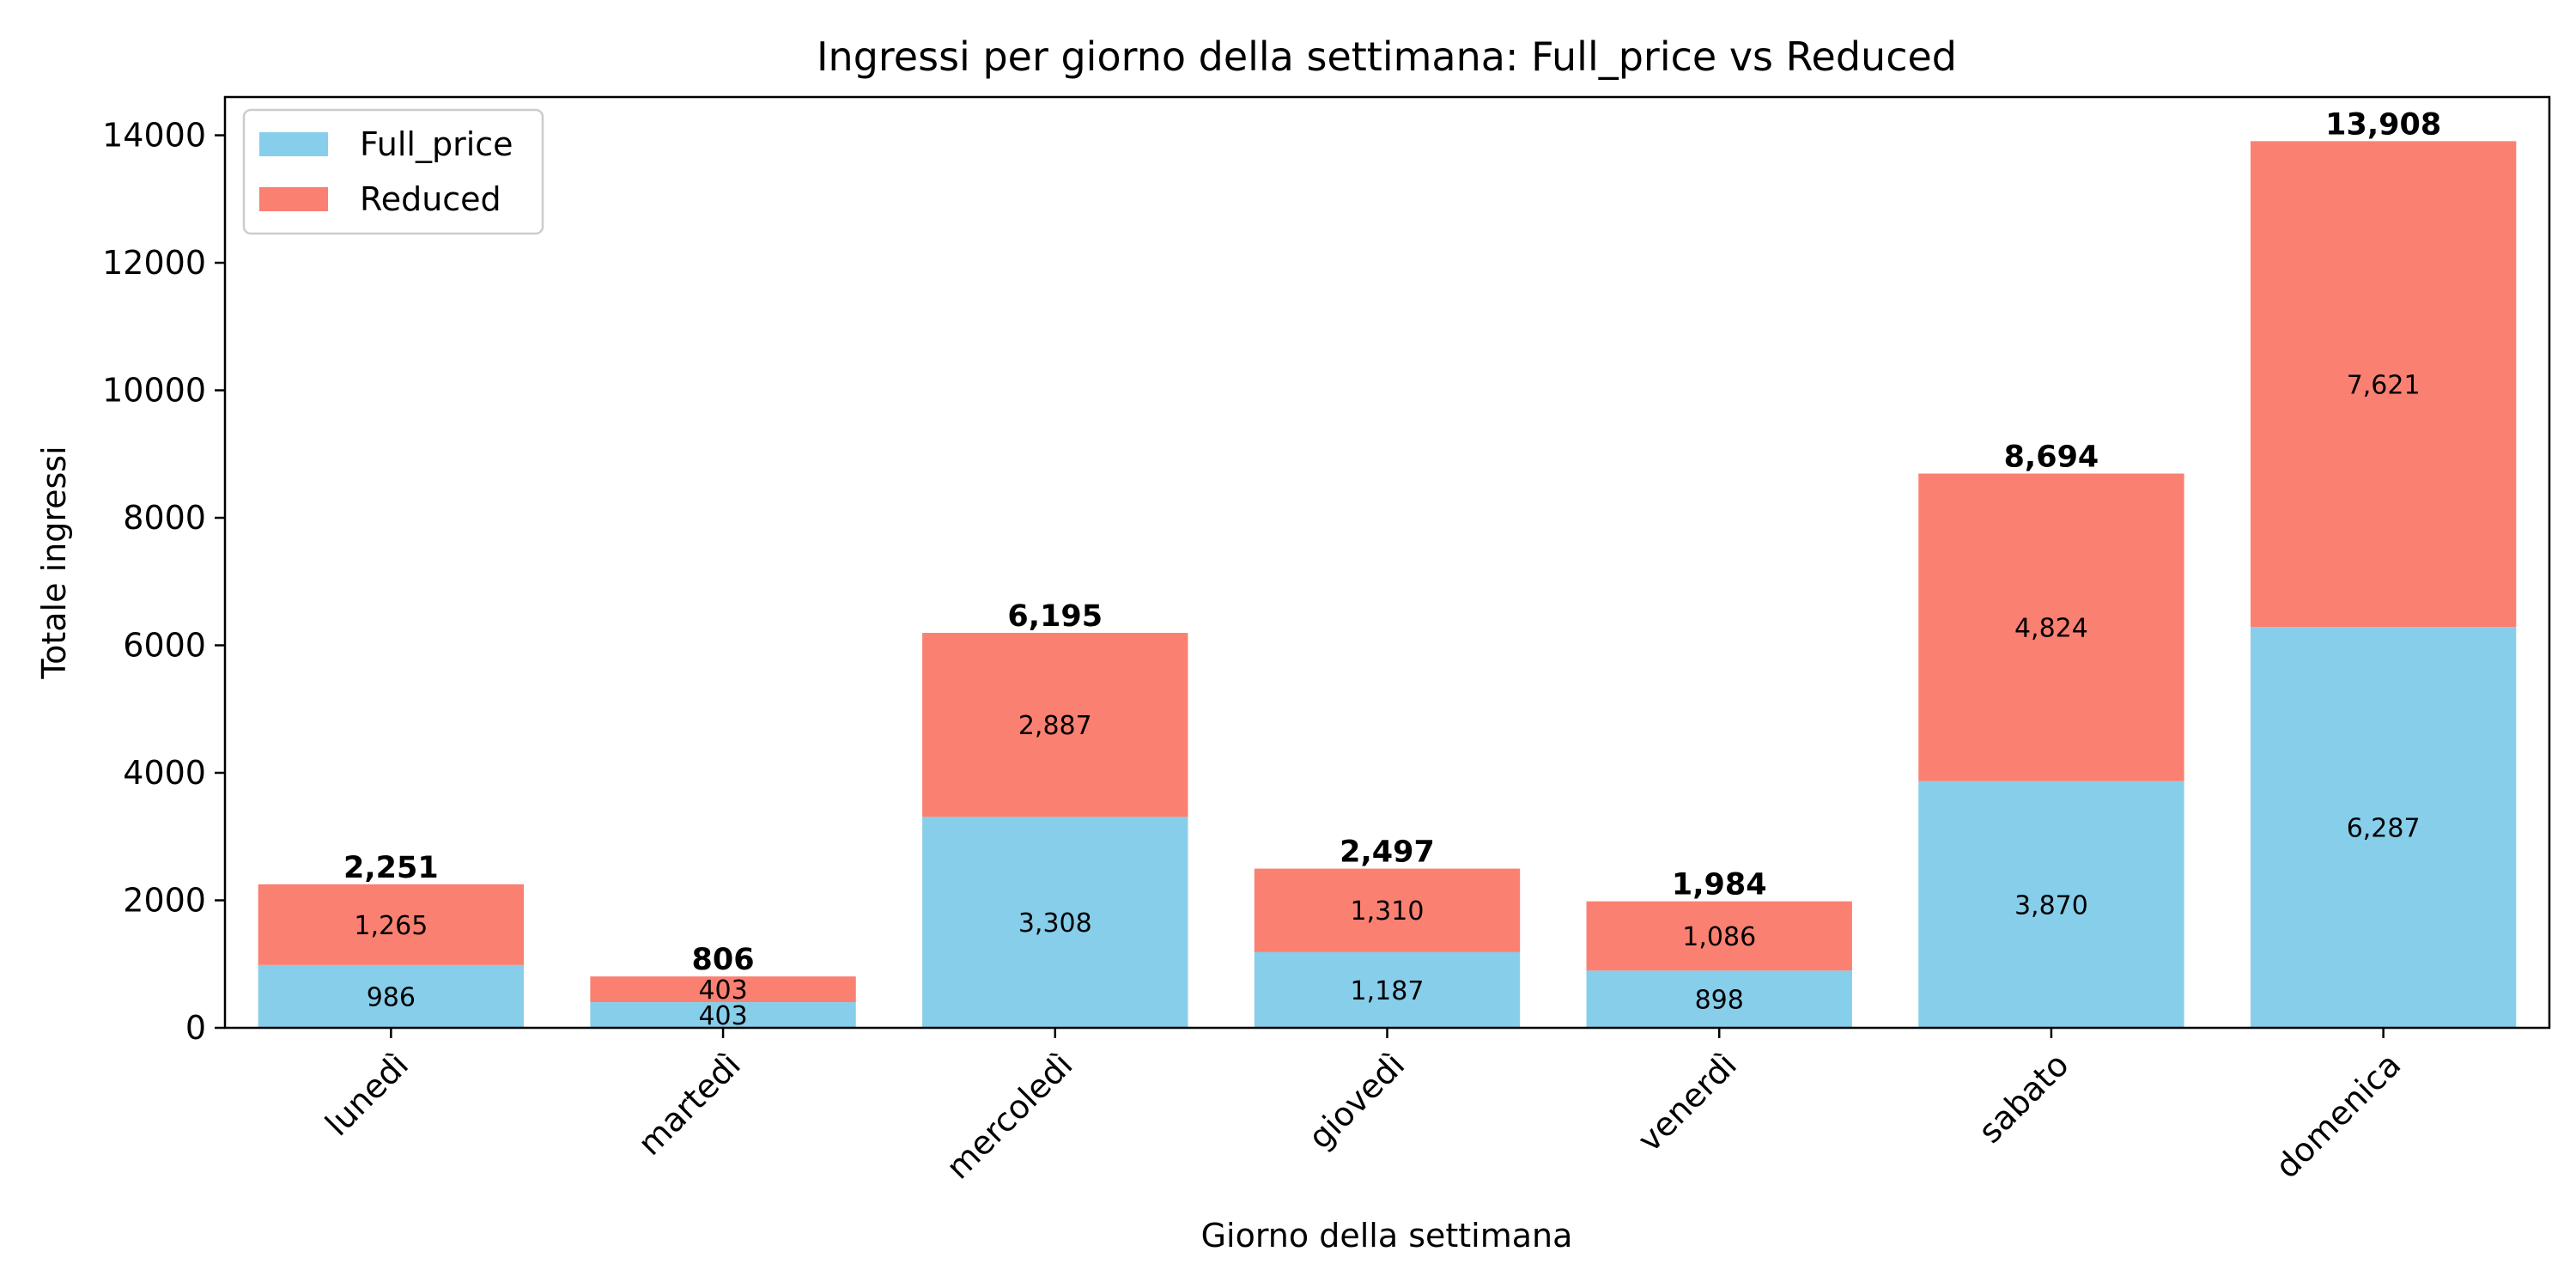 The image size is (2576, 1288). I want to click on segment-value-label: 898, so click(1719, 1001).